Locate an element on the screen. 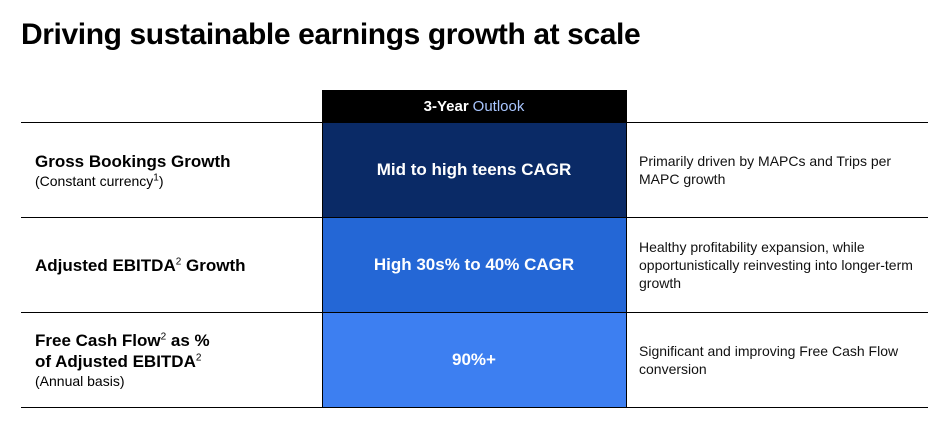 The width and height of the screenshot is (936, 438). metric-name: Free Cash Flow2 as % is located at coordinates (177, 340).